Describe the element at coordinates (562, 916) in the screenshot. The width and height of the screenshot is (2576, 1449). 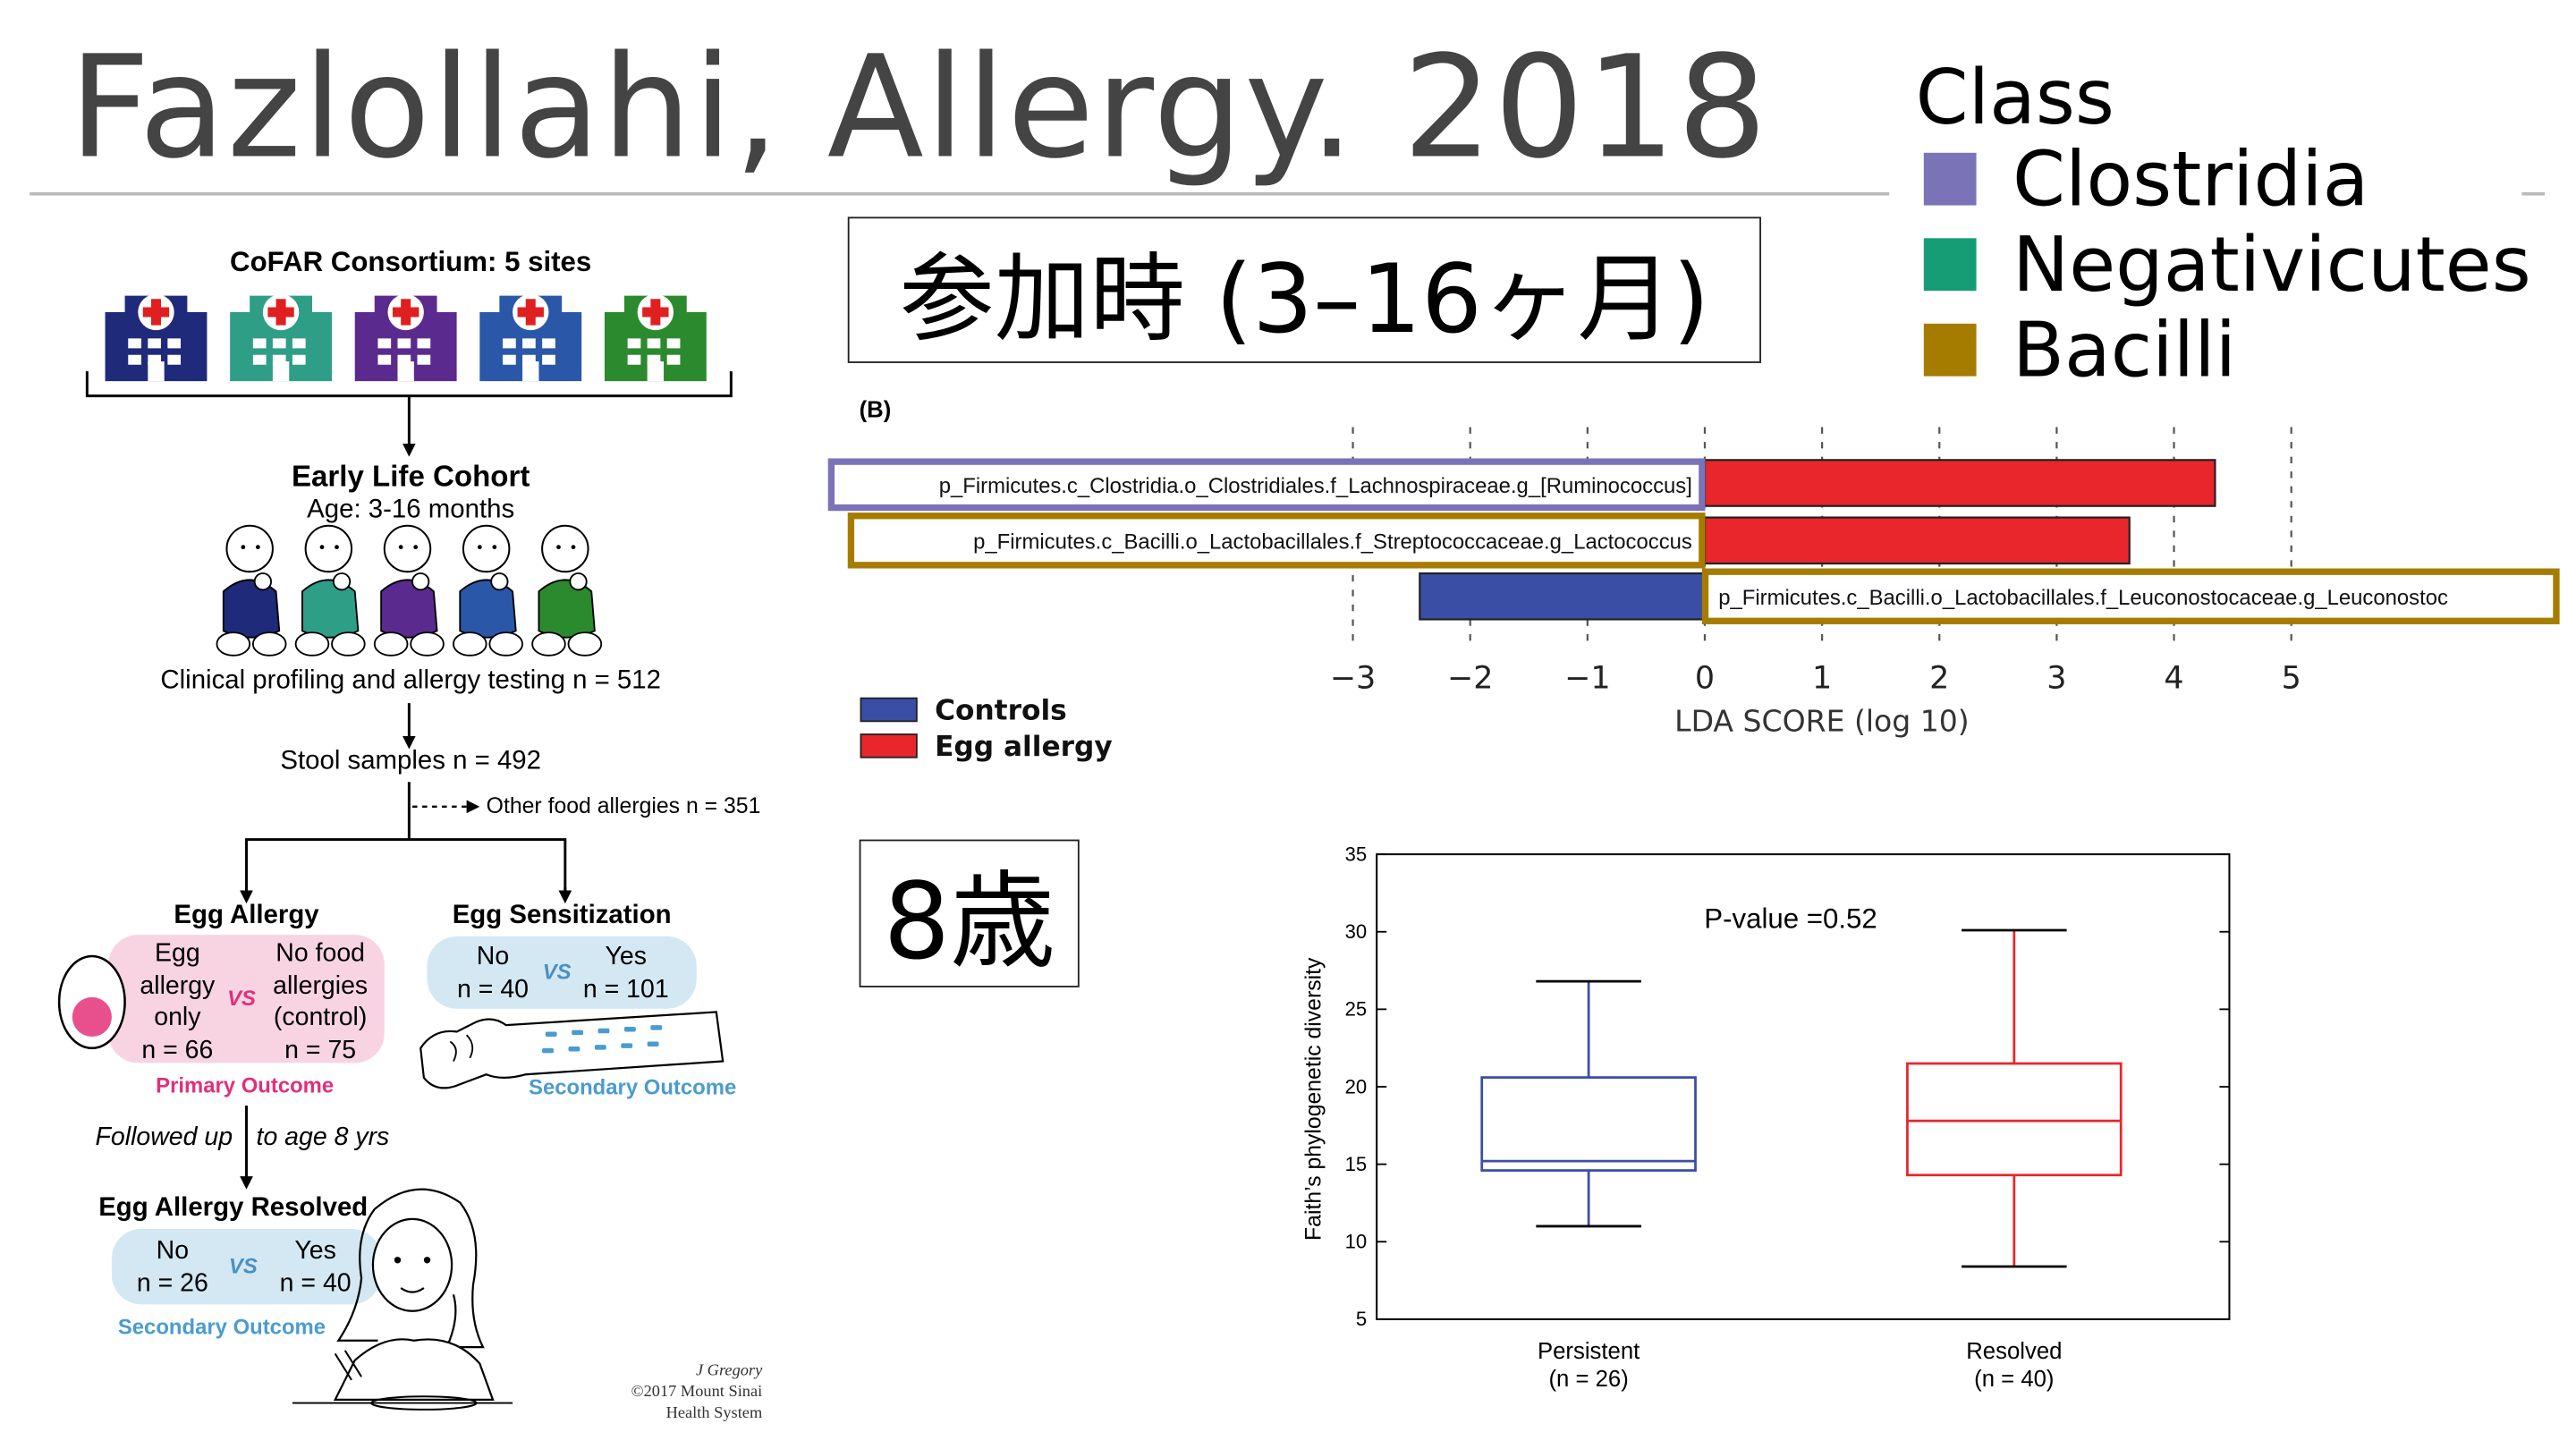
I see `egg-sensitization-title: Egg Sensitization` at that location.